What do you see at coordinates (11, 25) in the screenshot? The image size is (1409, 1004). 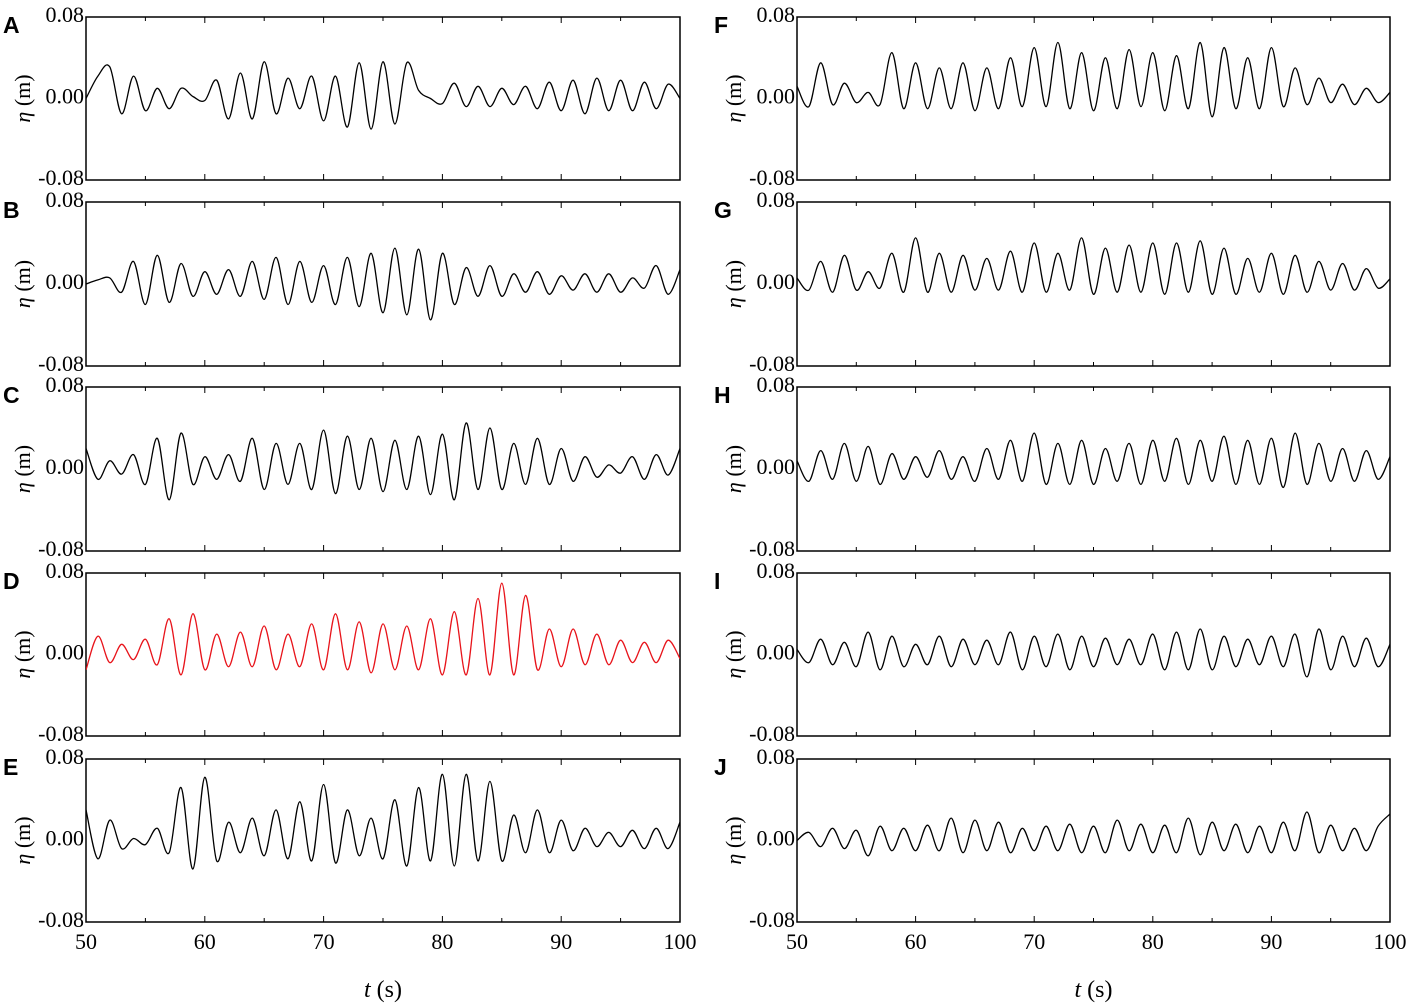 I see `panel-letter: A` at bounding box center [11, 25].